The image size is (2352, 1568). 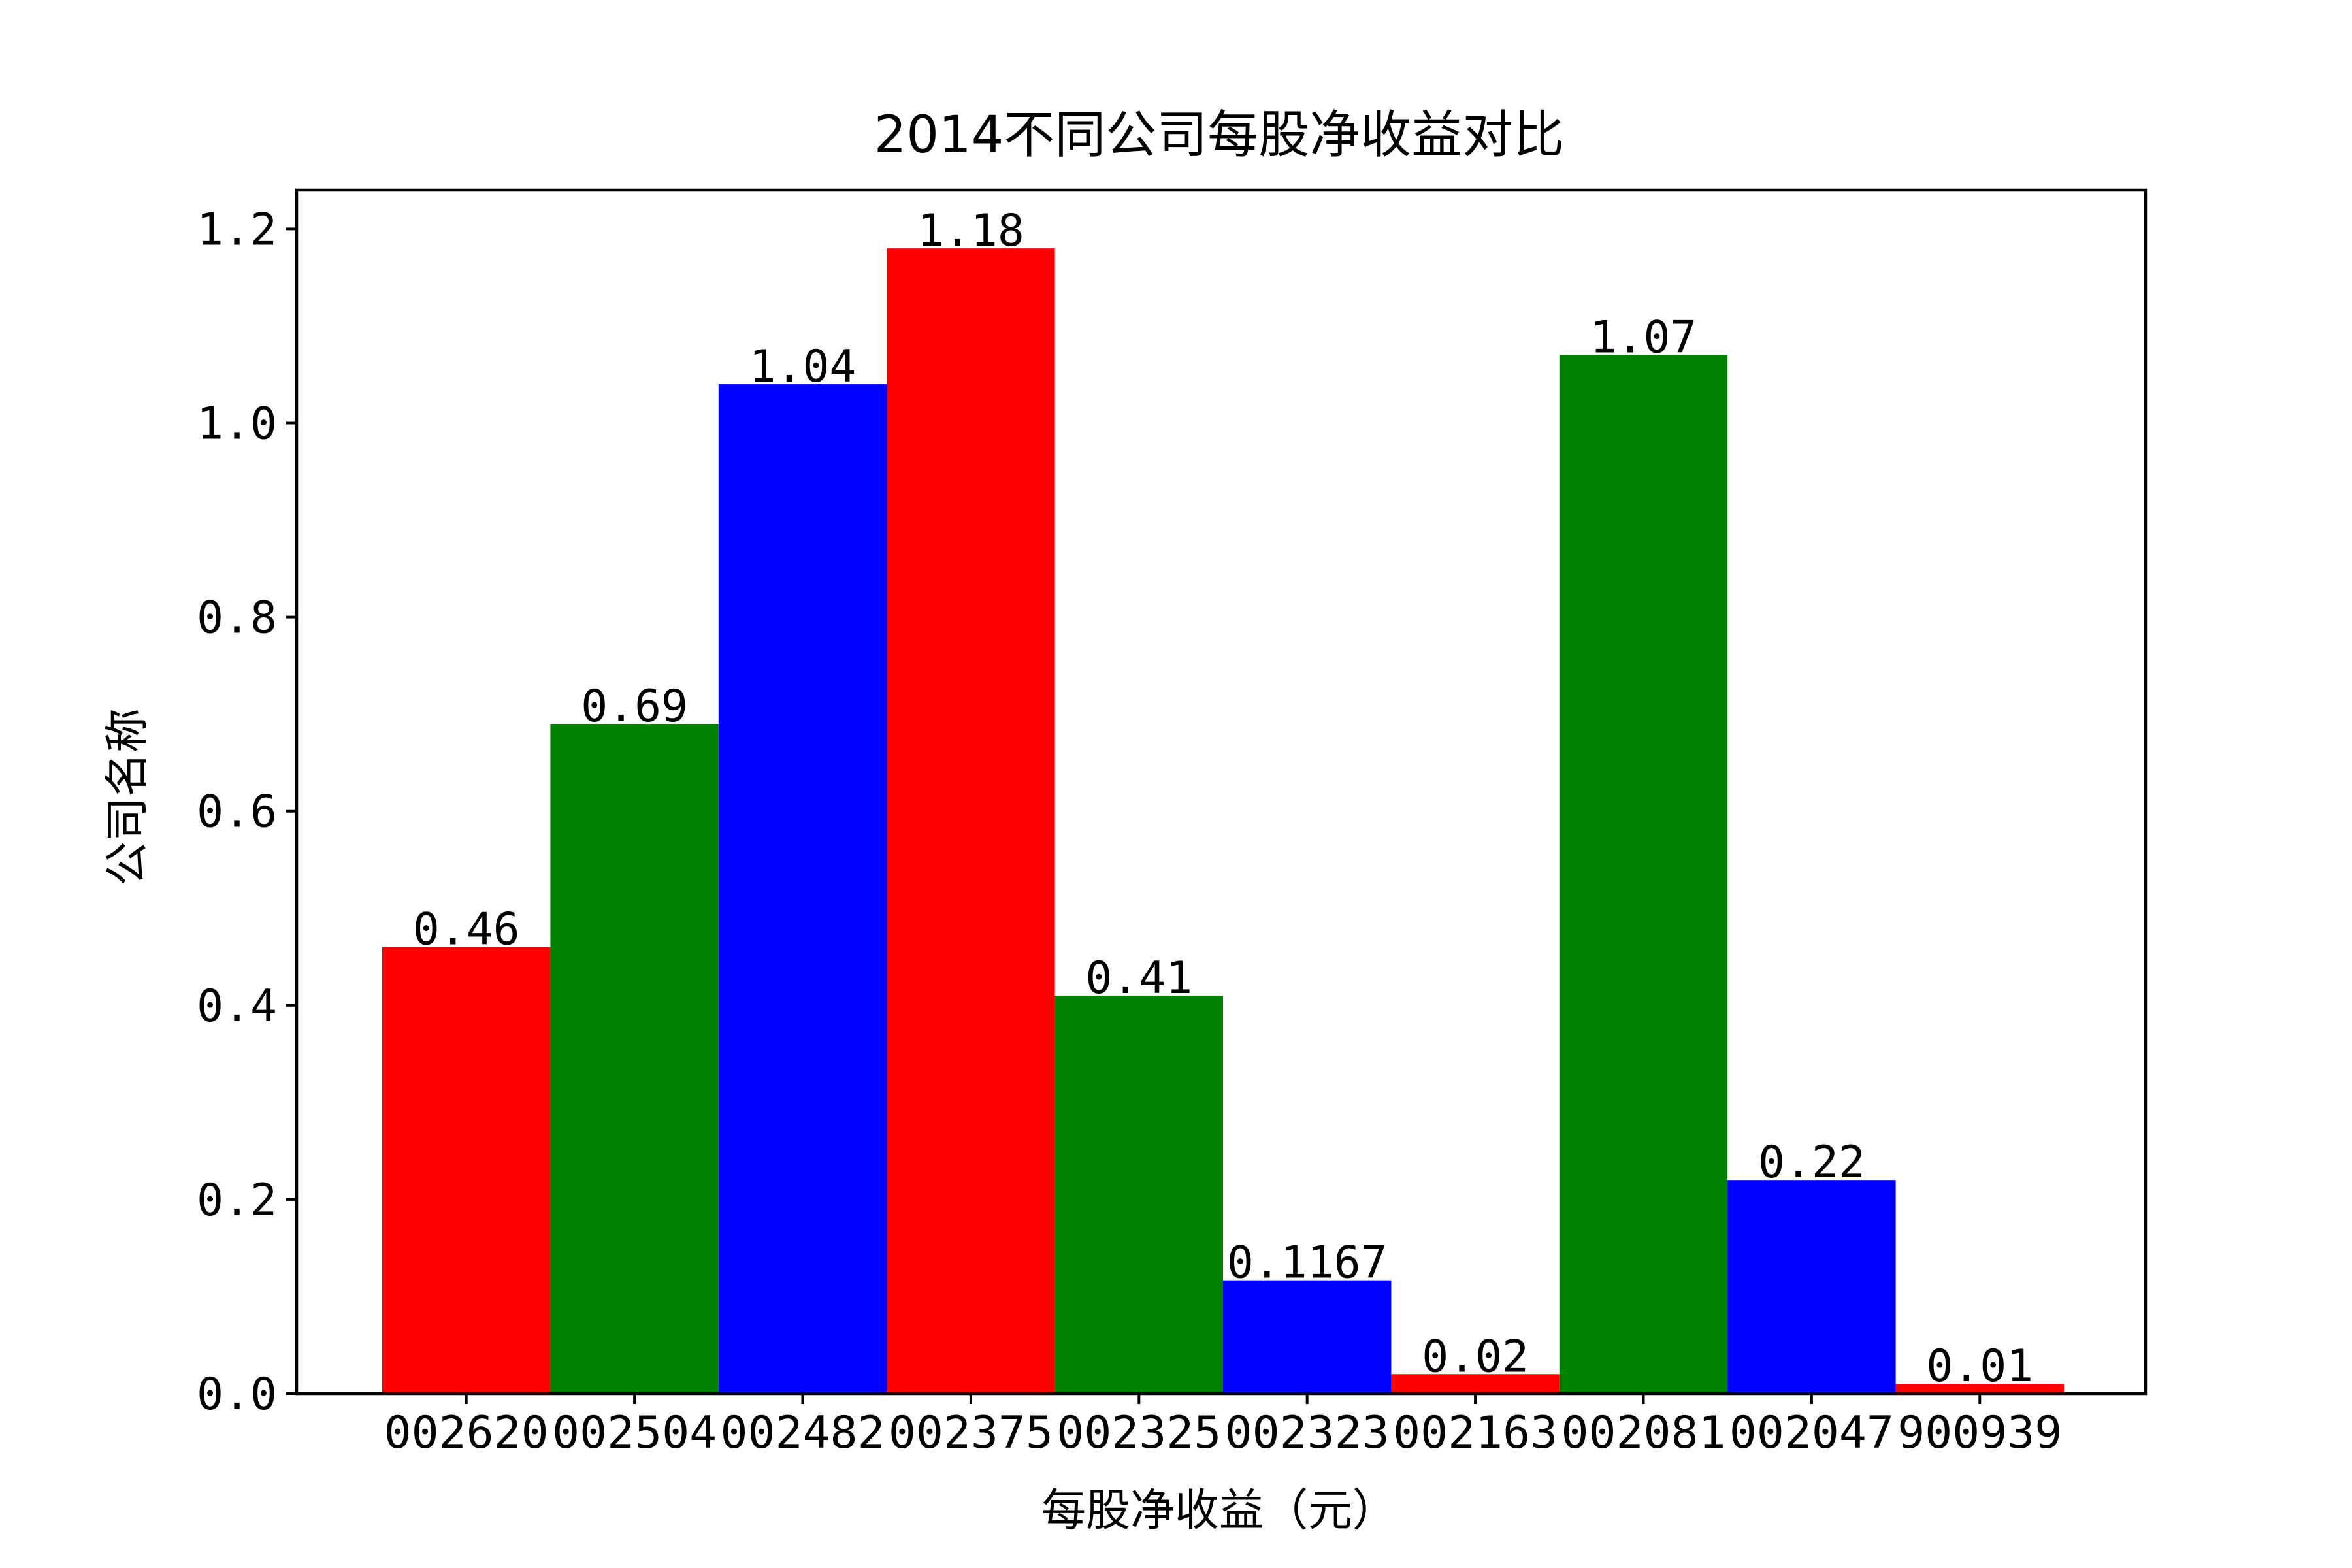 What do you see at coordinates (970, 231) in the screenshot?
I see `bar-value-label-002375: 1.18` at bounding box center [970, 231].